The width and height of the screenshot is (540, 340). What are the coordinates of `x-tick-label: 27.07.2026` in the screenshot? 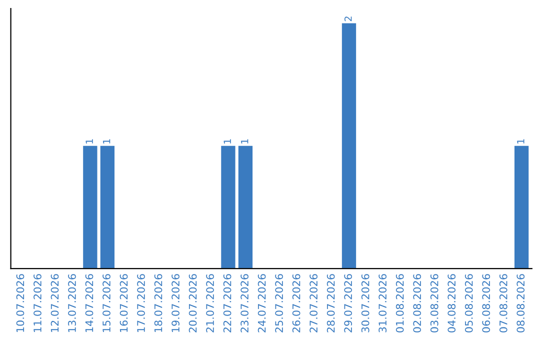 It's located at (314, 303).